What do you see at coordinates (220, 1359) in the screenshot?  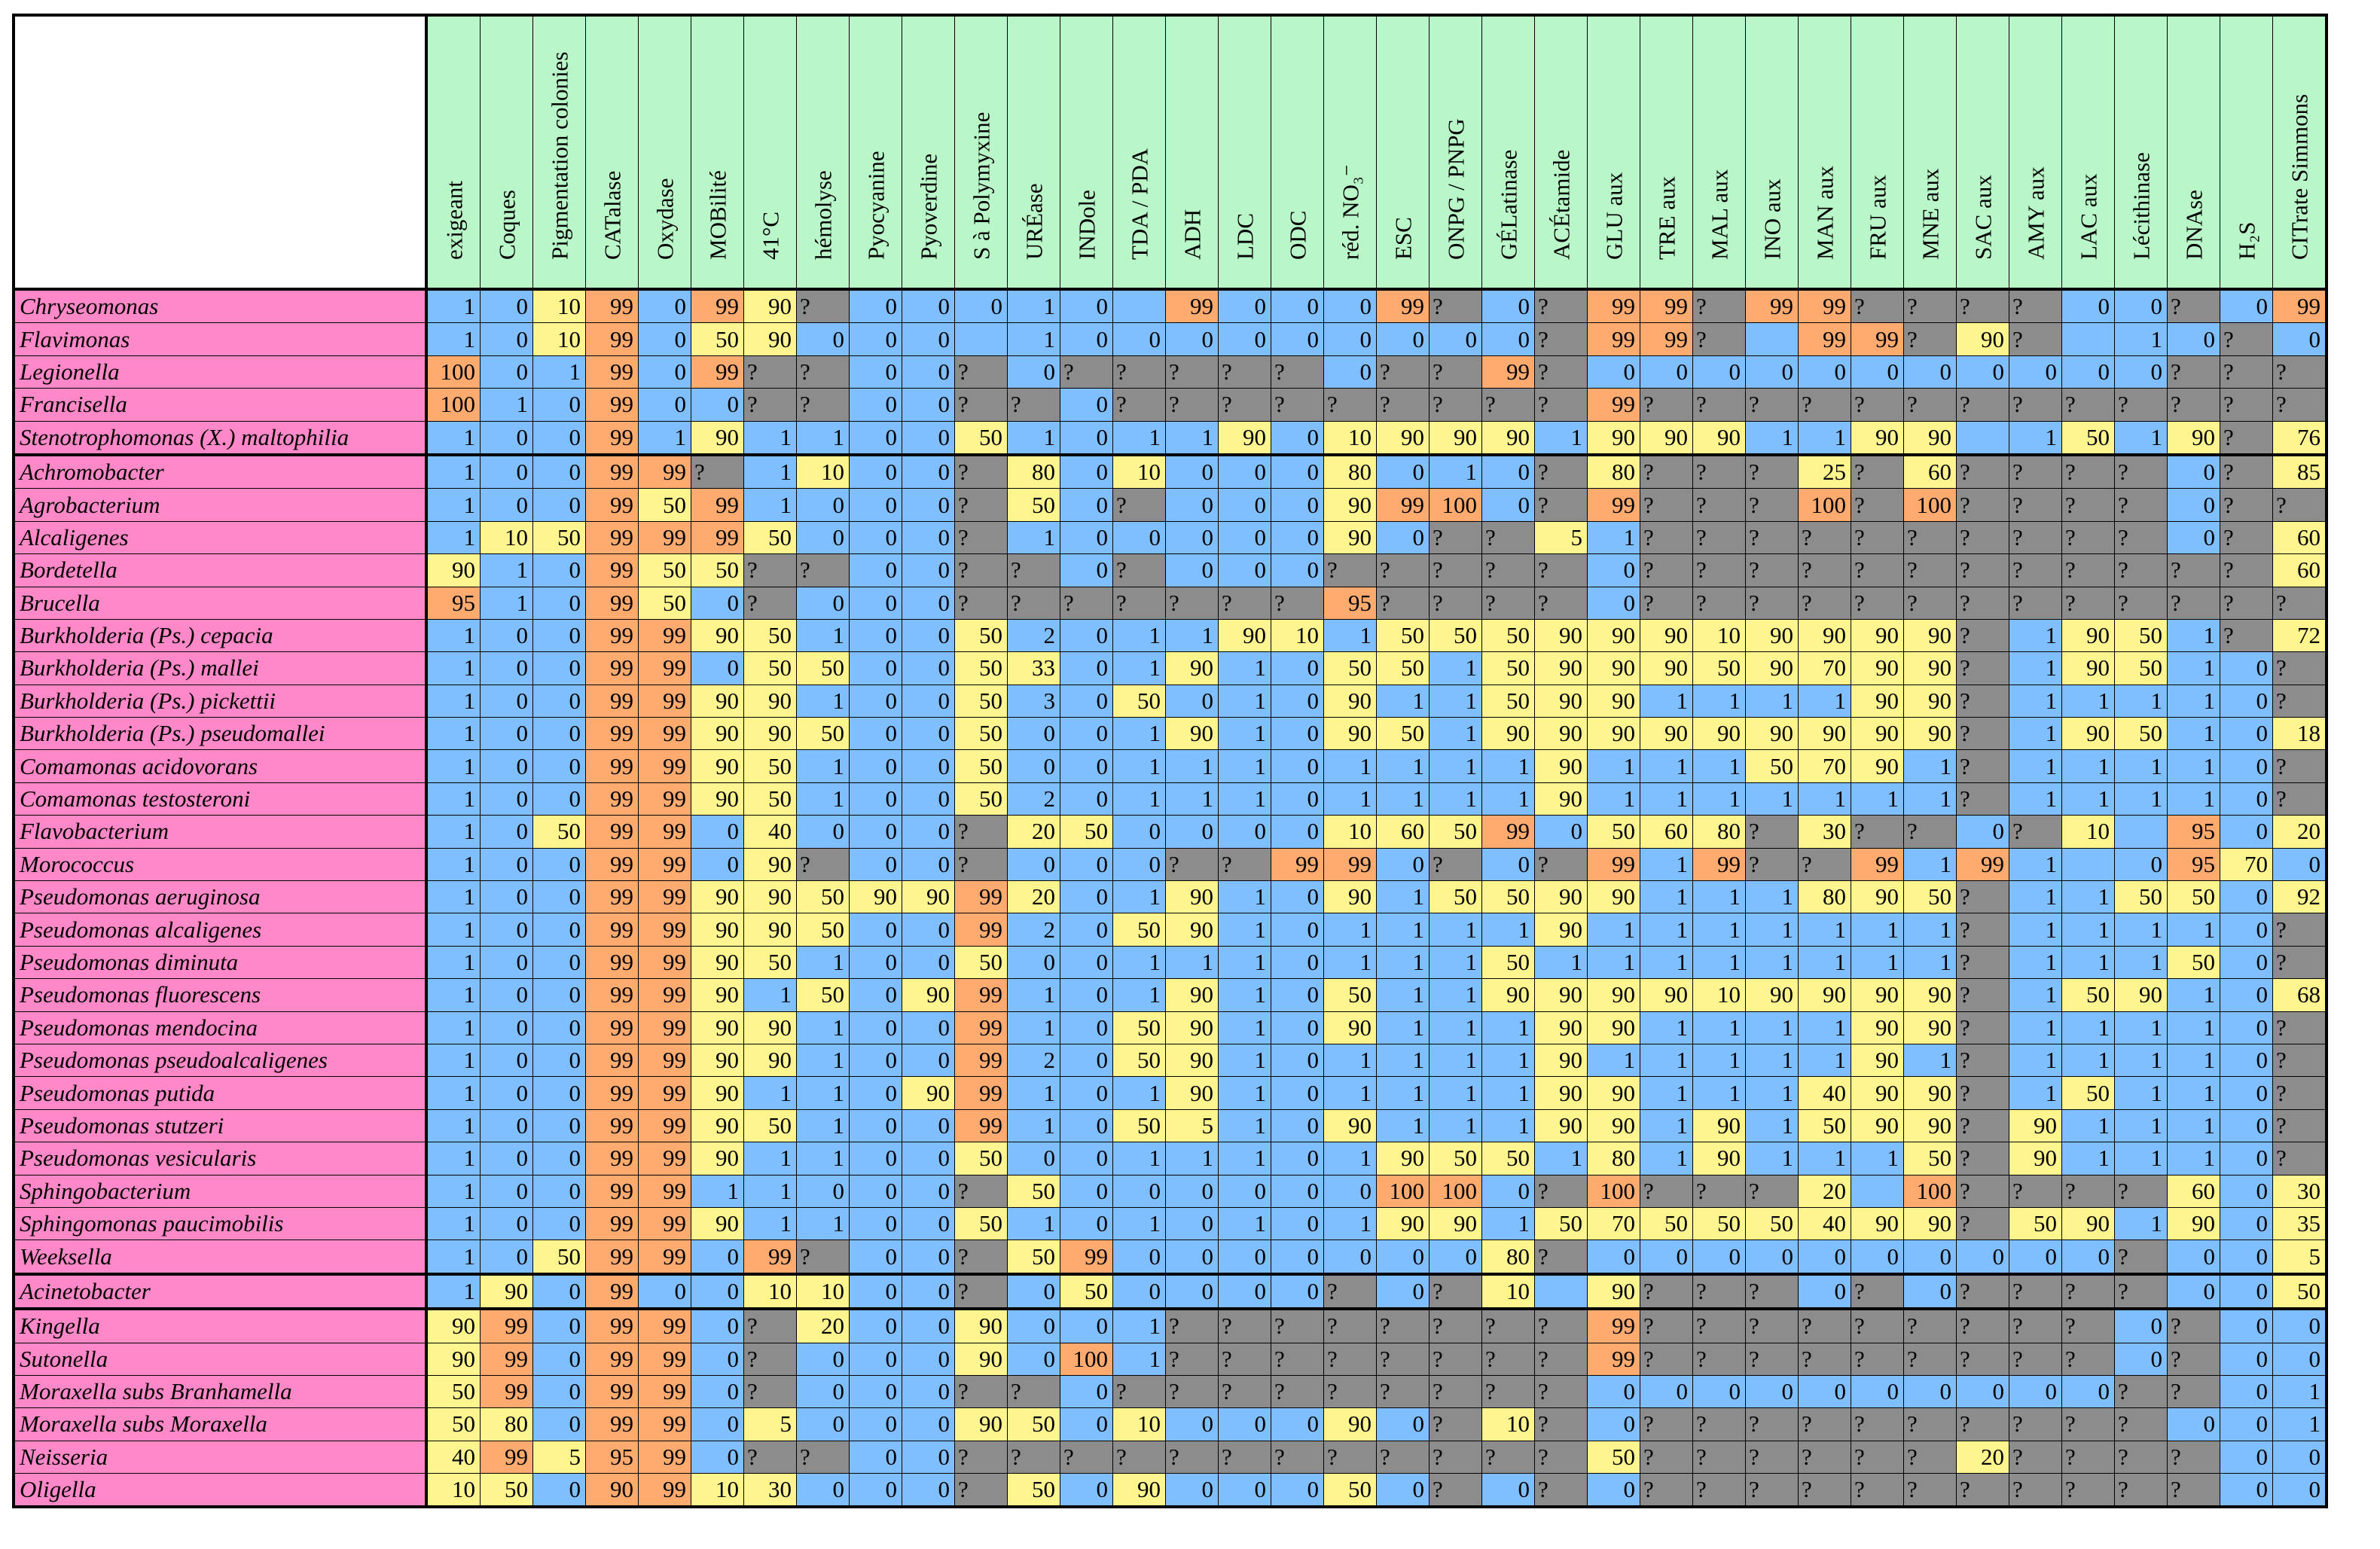 I see `organism-name: Sutonella` at bounding box center [220, 1359].